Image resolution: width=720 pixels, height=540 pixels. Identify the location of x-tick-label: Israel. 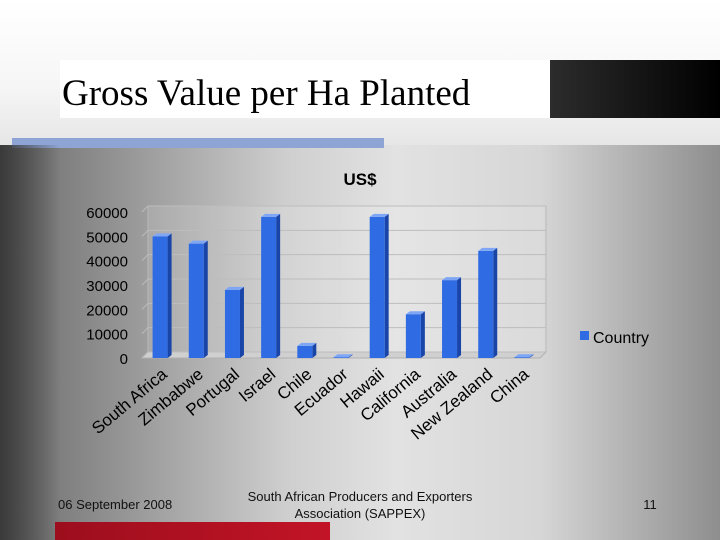
(257, 385).